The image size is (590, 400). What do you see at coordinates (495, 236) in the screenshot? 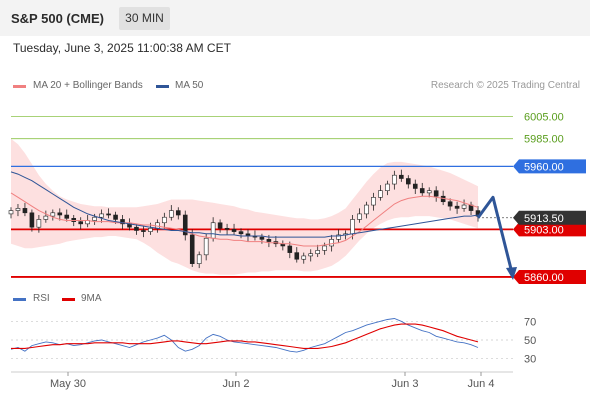
I see `projection-arrow-line` at bounding box center [495, 236].